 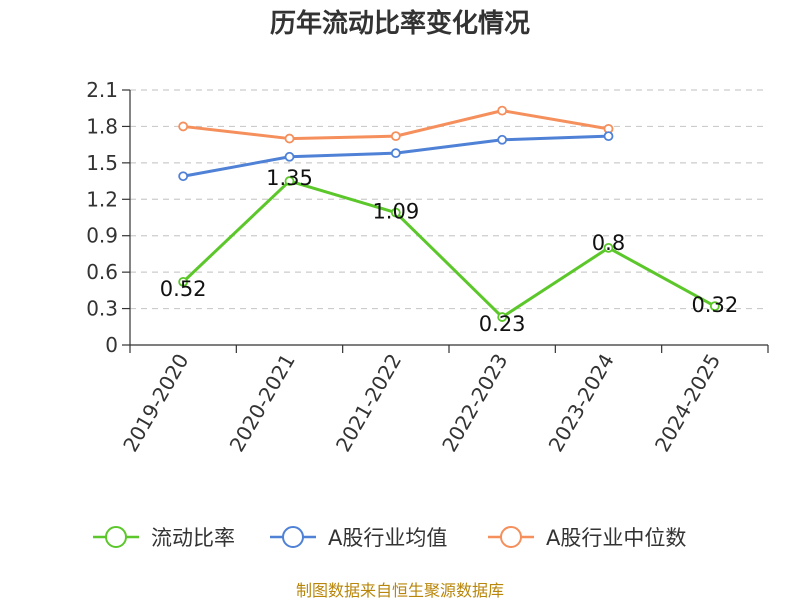 I want to click on legend-label: 流动比率, so click(x=193, y=538).